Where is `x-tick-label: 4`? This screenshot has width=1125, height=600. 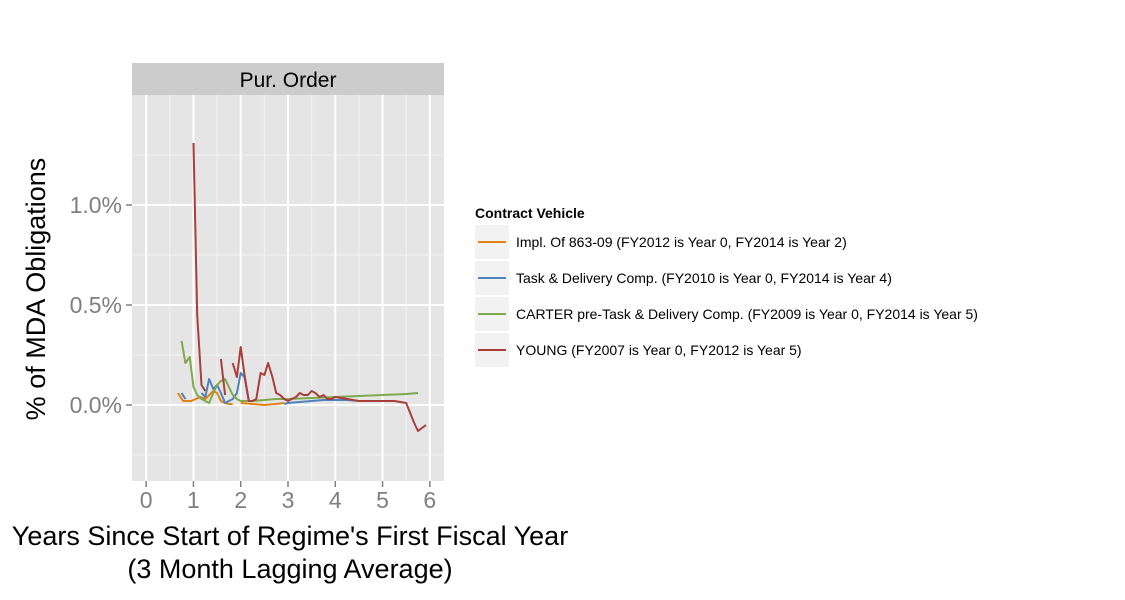 x-tick-label: 4 is located at coordinates (335, 500).